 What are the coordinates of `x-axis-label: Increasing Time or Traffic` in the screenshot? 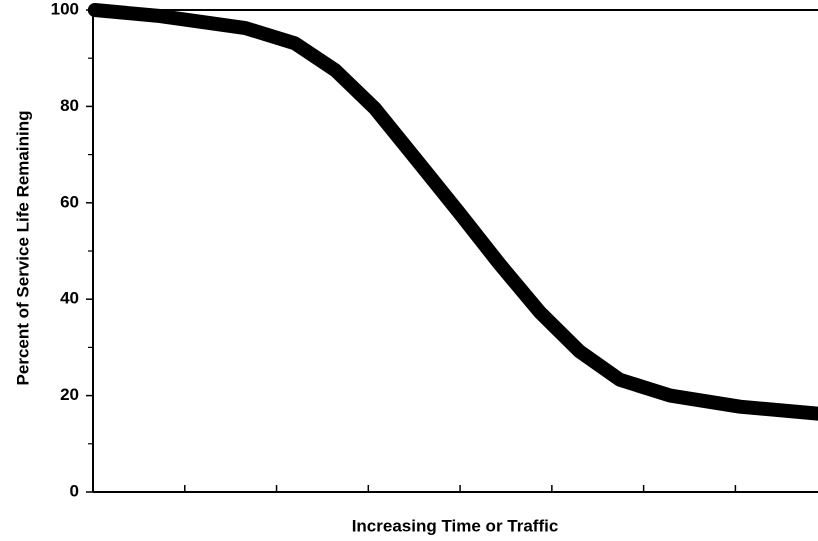 It's located at (455, 525).